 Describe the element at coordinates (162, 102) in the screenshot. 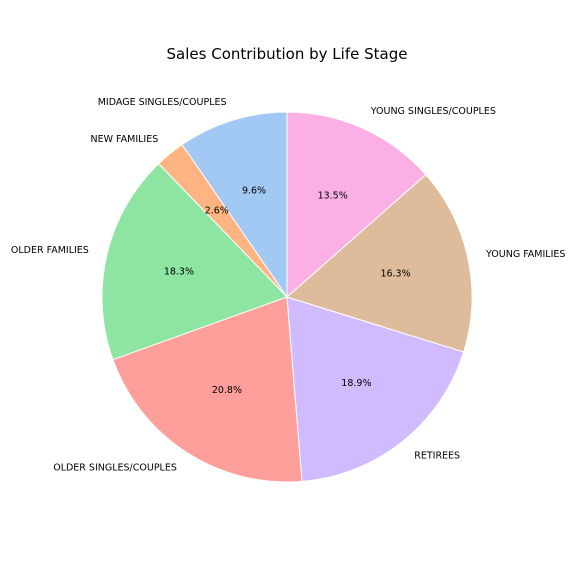

I see `slice-label-midage-singles-couples: MIDAGE SINGLES/COUPLES` at that location.